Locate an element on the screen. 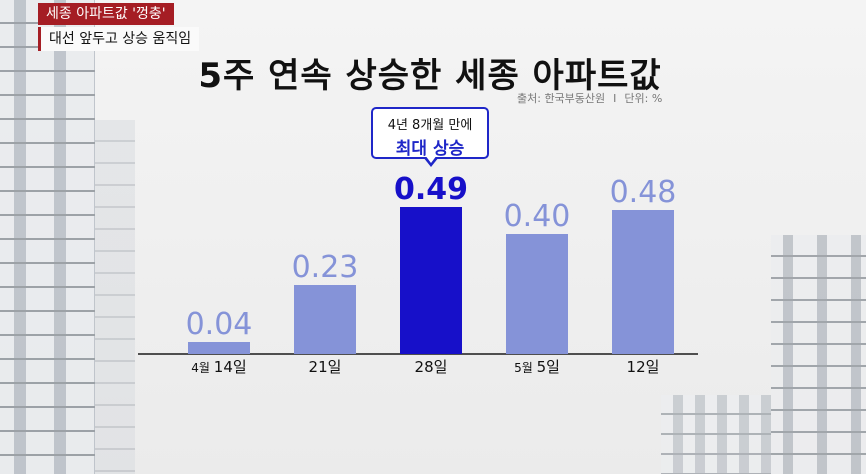 This screenshot has height=474, width=866. category-label-1: 21일 is located at coordinates (325, 367).